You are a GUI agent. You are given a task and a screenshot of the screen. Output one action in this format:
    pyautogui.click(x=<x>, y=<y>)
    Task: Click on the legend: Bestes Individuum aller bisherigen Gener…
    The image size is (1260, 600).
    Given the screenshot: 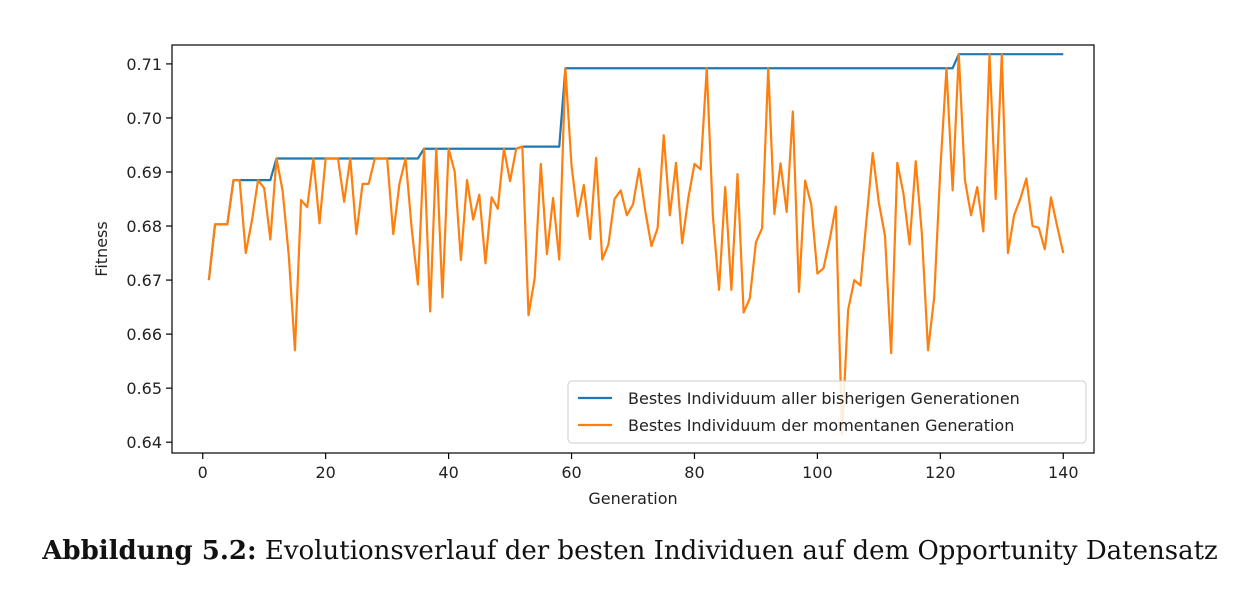 What is the action you would take?
    pyautogui.click(x=827, y=412)
    